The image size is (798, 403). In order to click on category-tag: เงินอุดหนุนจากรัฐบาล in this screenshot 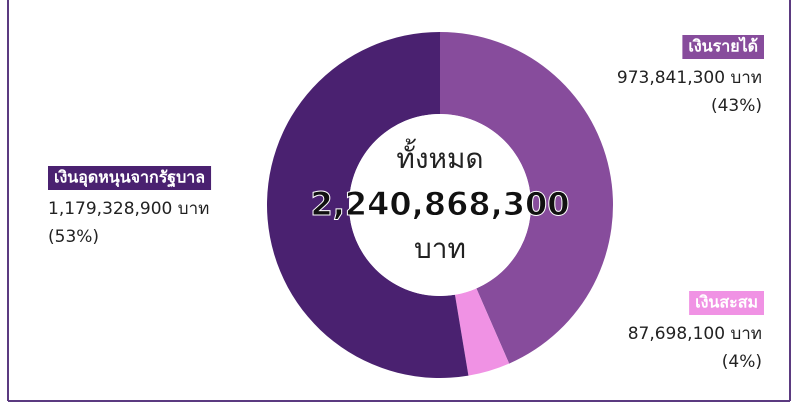, I will do `click(129, 178)`.